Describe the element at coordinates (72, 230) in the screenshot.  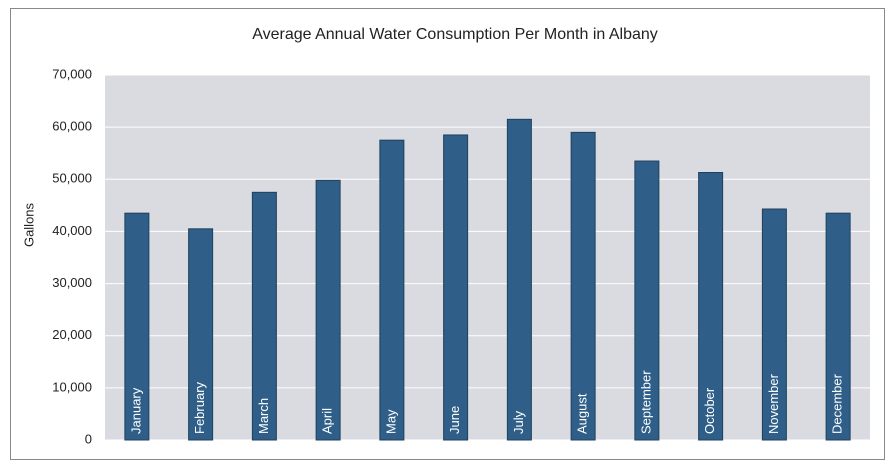
I see `y-tick-label: 40,000` at that location.